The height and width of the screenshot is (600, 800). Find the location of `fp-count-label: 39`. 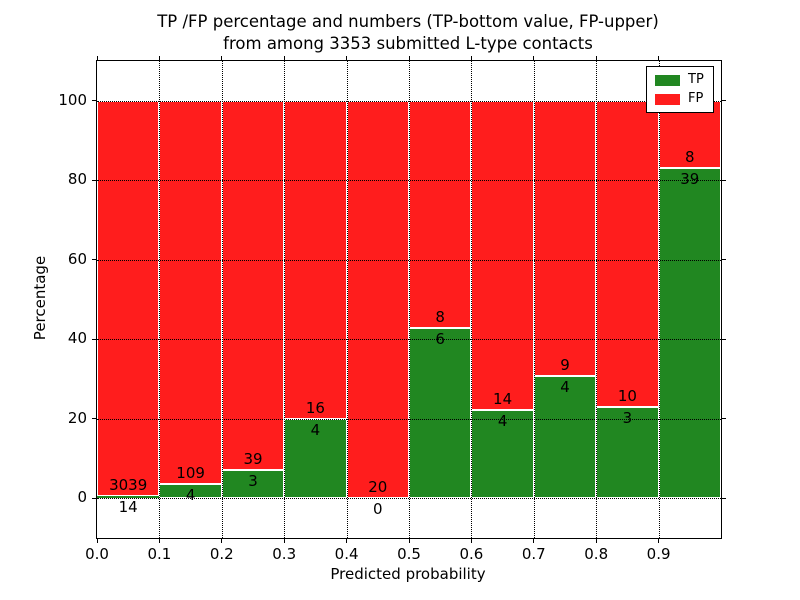

fp-count-label: 39 is located at coordinates (253, 458).